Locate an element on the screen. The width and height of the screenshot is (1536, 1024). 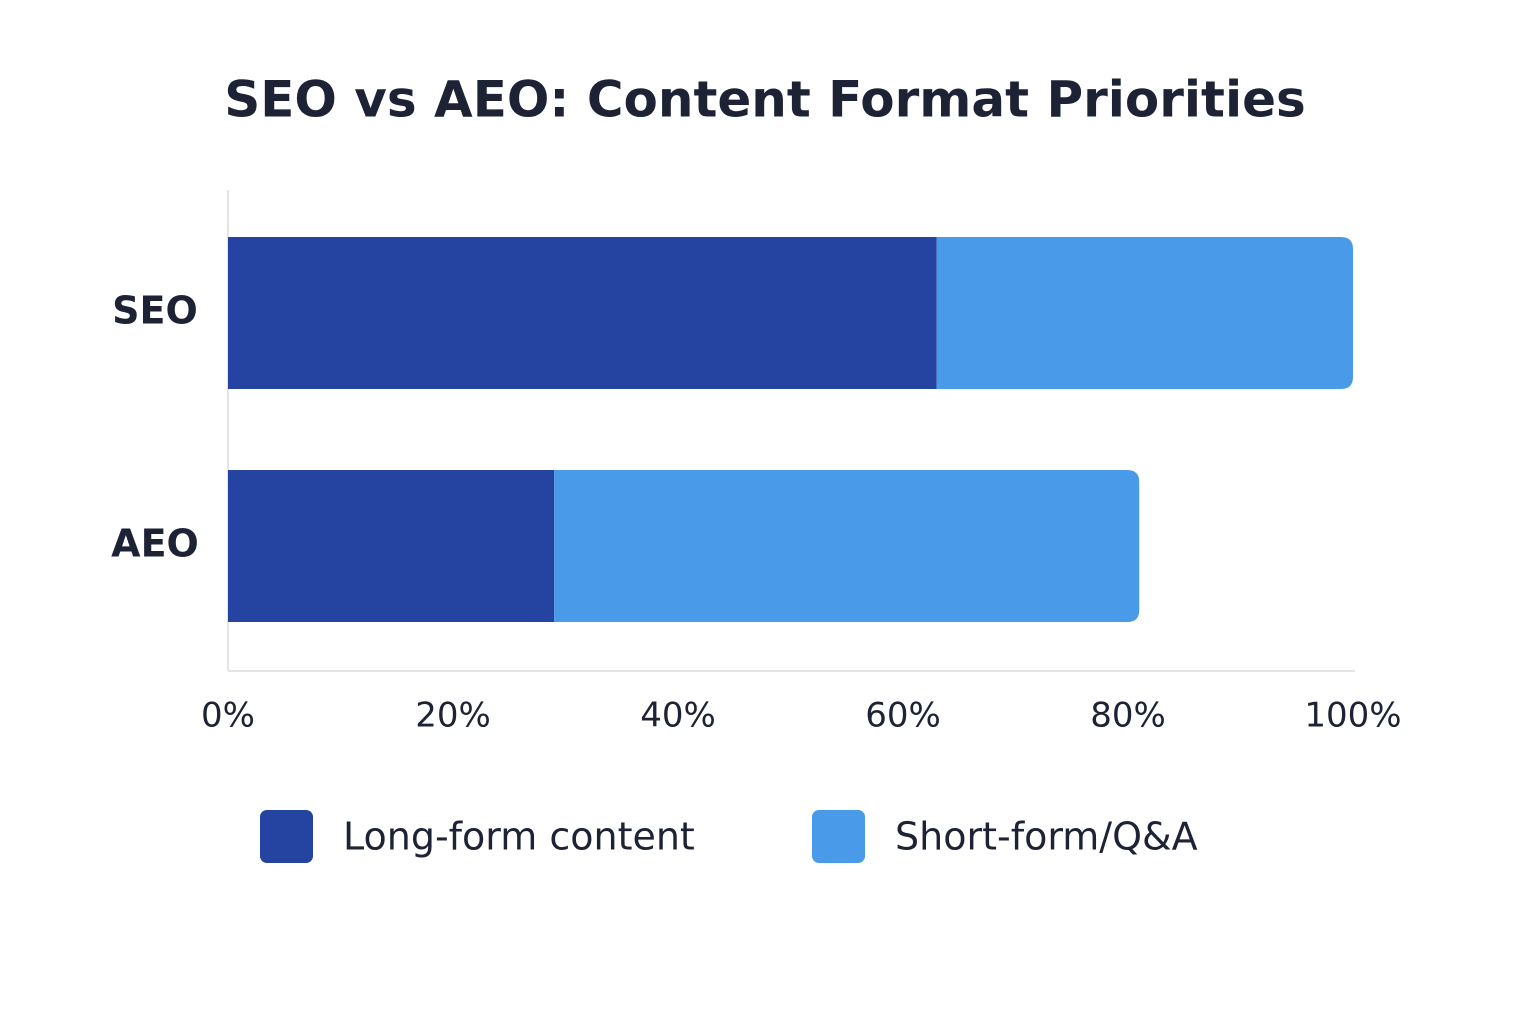
y-tick-label: AEO is located at coordinates (155, 544).